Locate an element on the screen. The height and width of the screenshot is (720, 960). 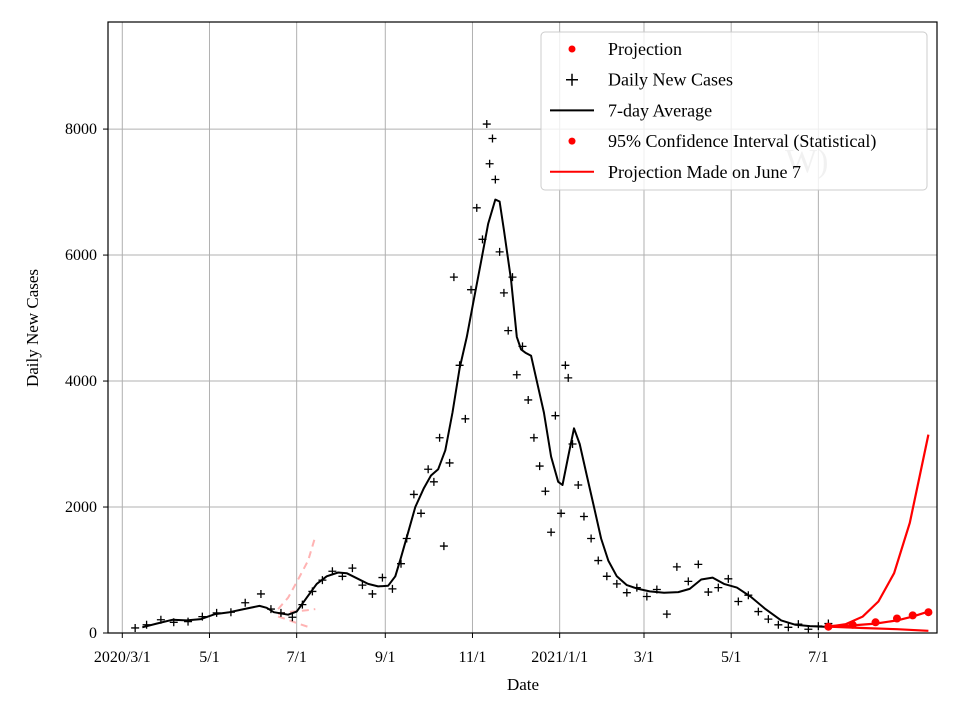
projection-group is located at coordinates (878, 532).